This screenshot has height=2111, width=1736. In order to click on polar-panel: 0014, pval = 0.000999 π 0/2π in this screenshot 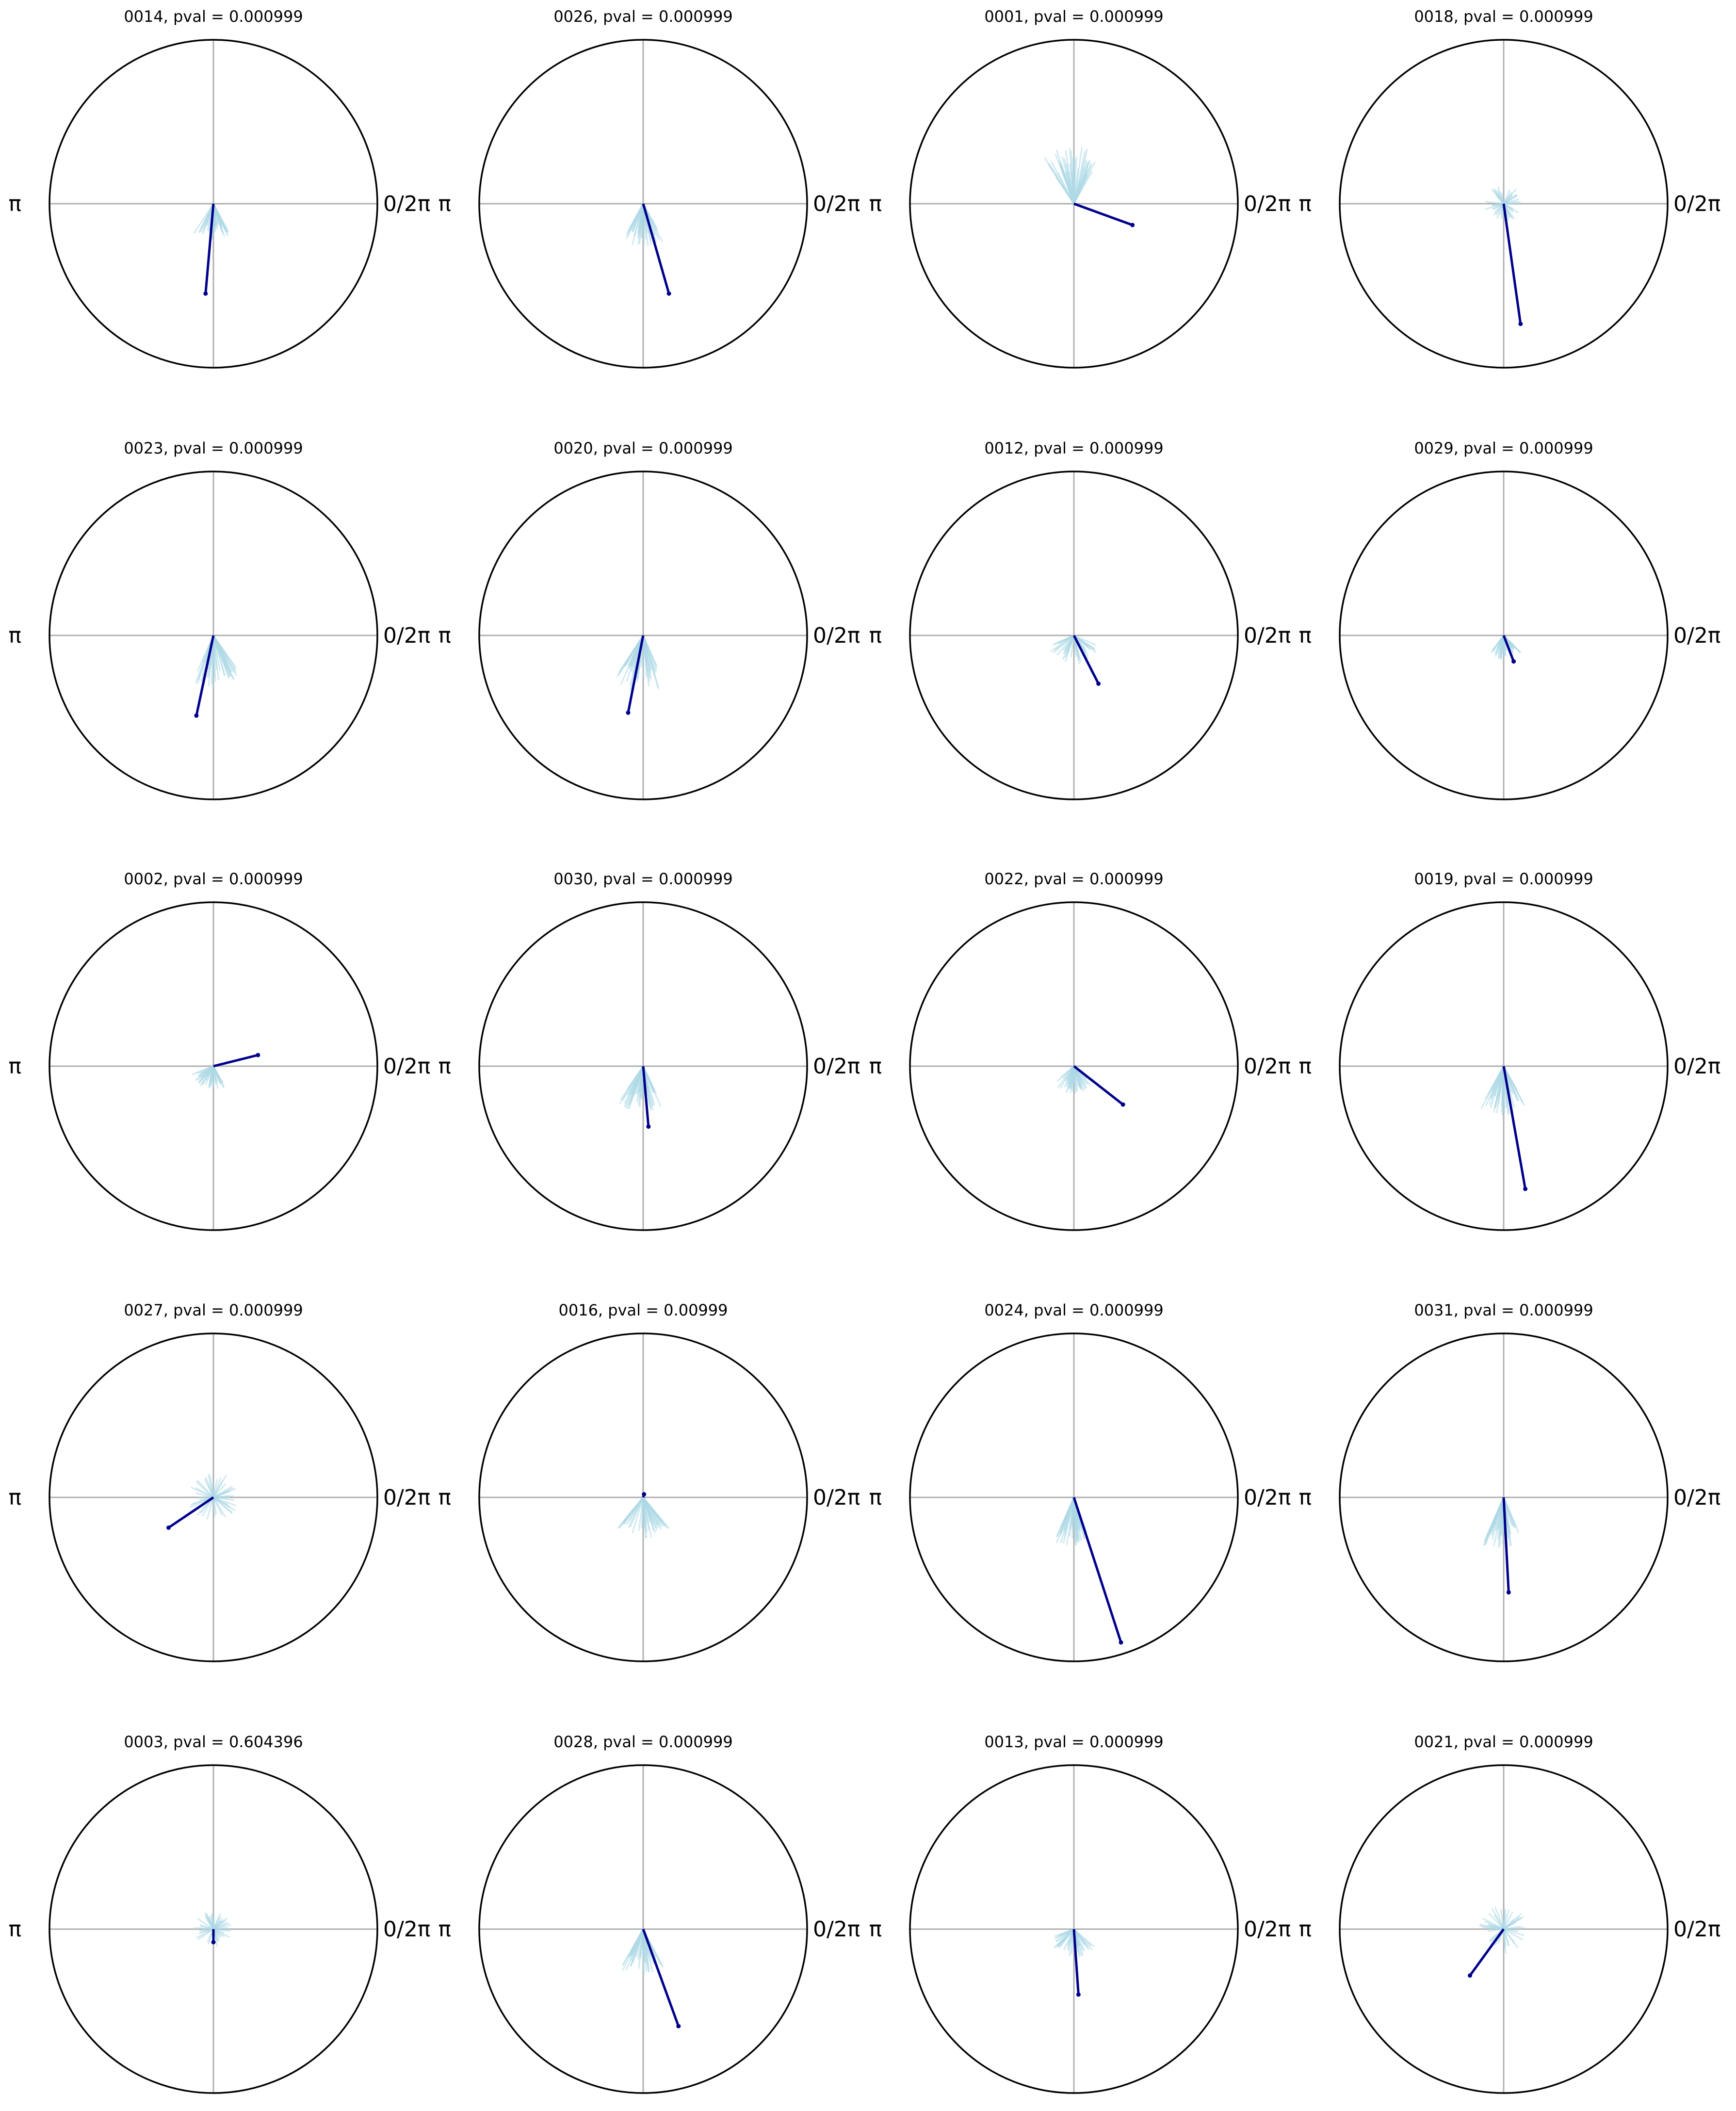, I will do `click(219, 188)`.